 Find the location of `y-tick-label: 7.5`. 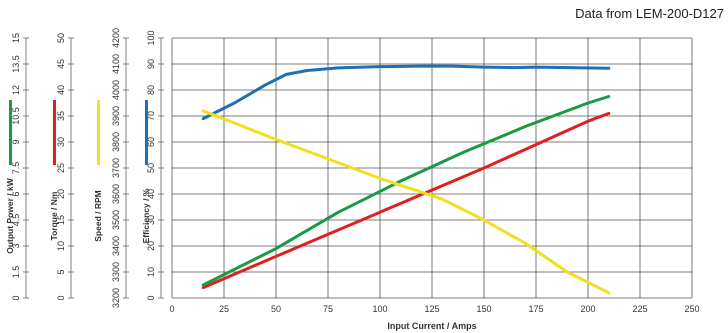

y-tick-label: 7.5 is located at coordinates (16, 168).